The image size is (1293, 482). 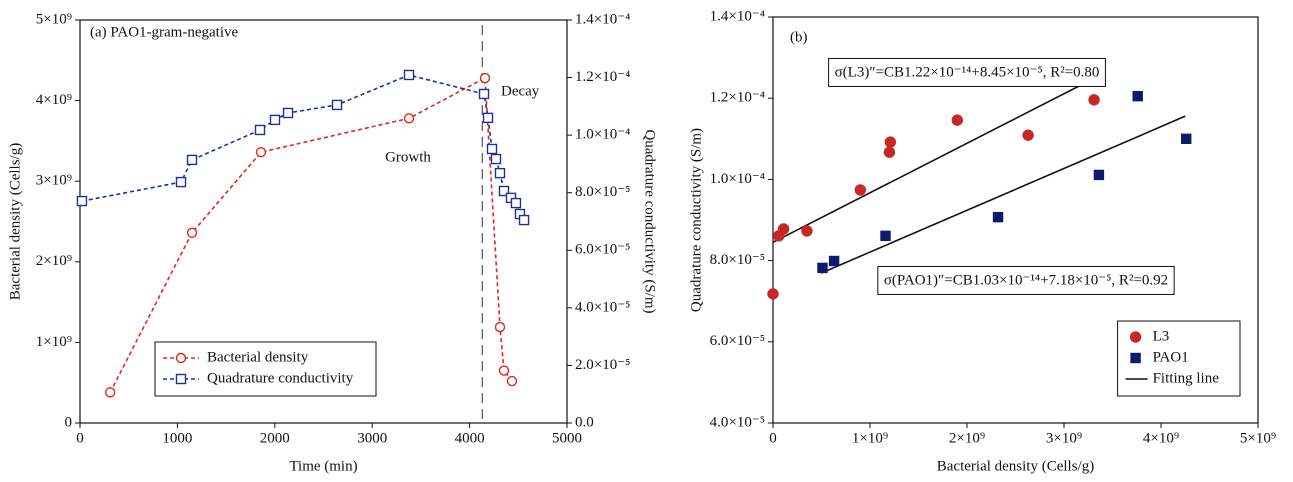 I want to click on y2-tick-label: 1.4×10⁻⁴, so click(x=602, y=19).